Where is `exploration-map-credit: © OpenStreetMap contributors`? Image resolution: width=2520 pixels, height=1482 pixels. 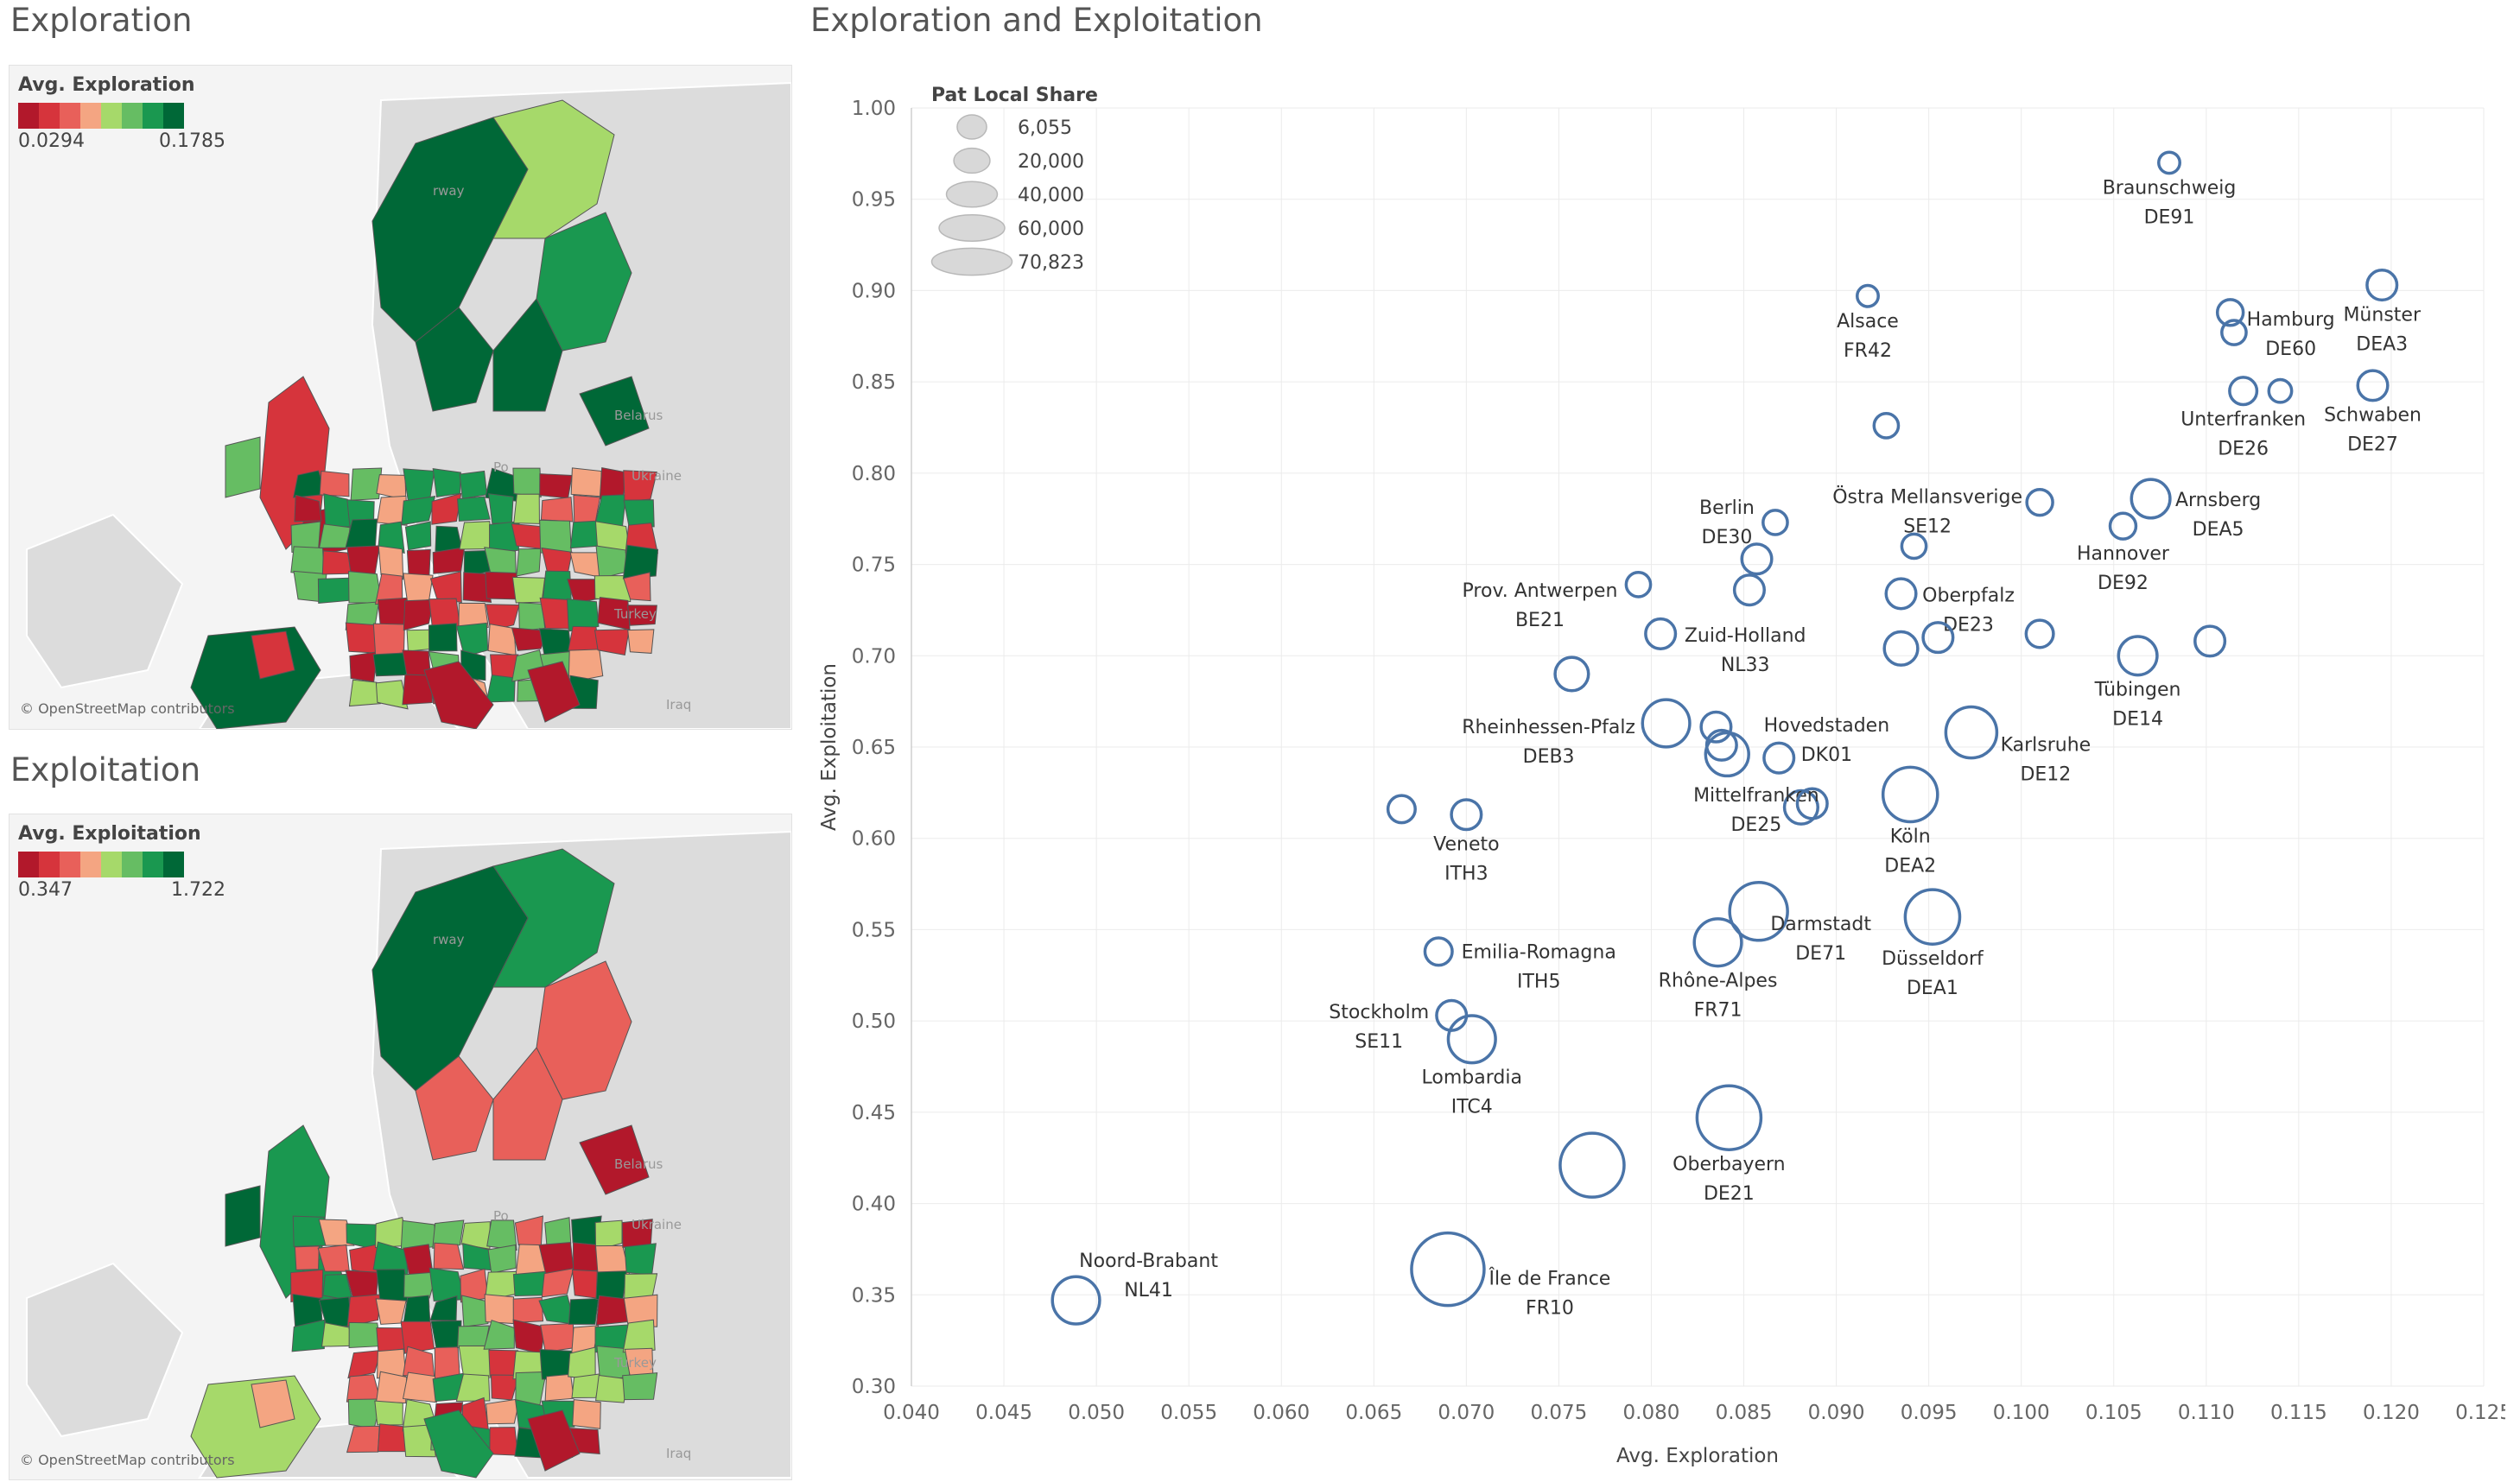
exploration-map-credit: © OpenStreetMap contributors is located at coordinates (128, 708).